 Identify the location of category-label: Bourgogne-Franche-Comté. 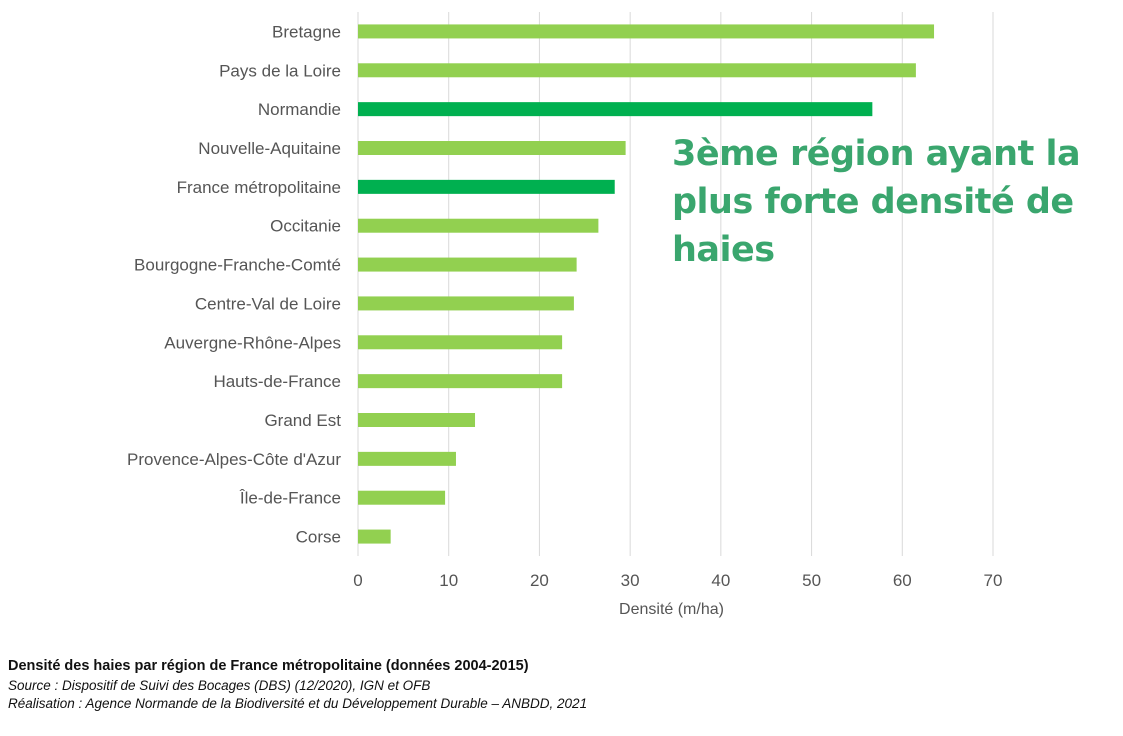
(237, 265).